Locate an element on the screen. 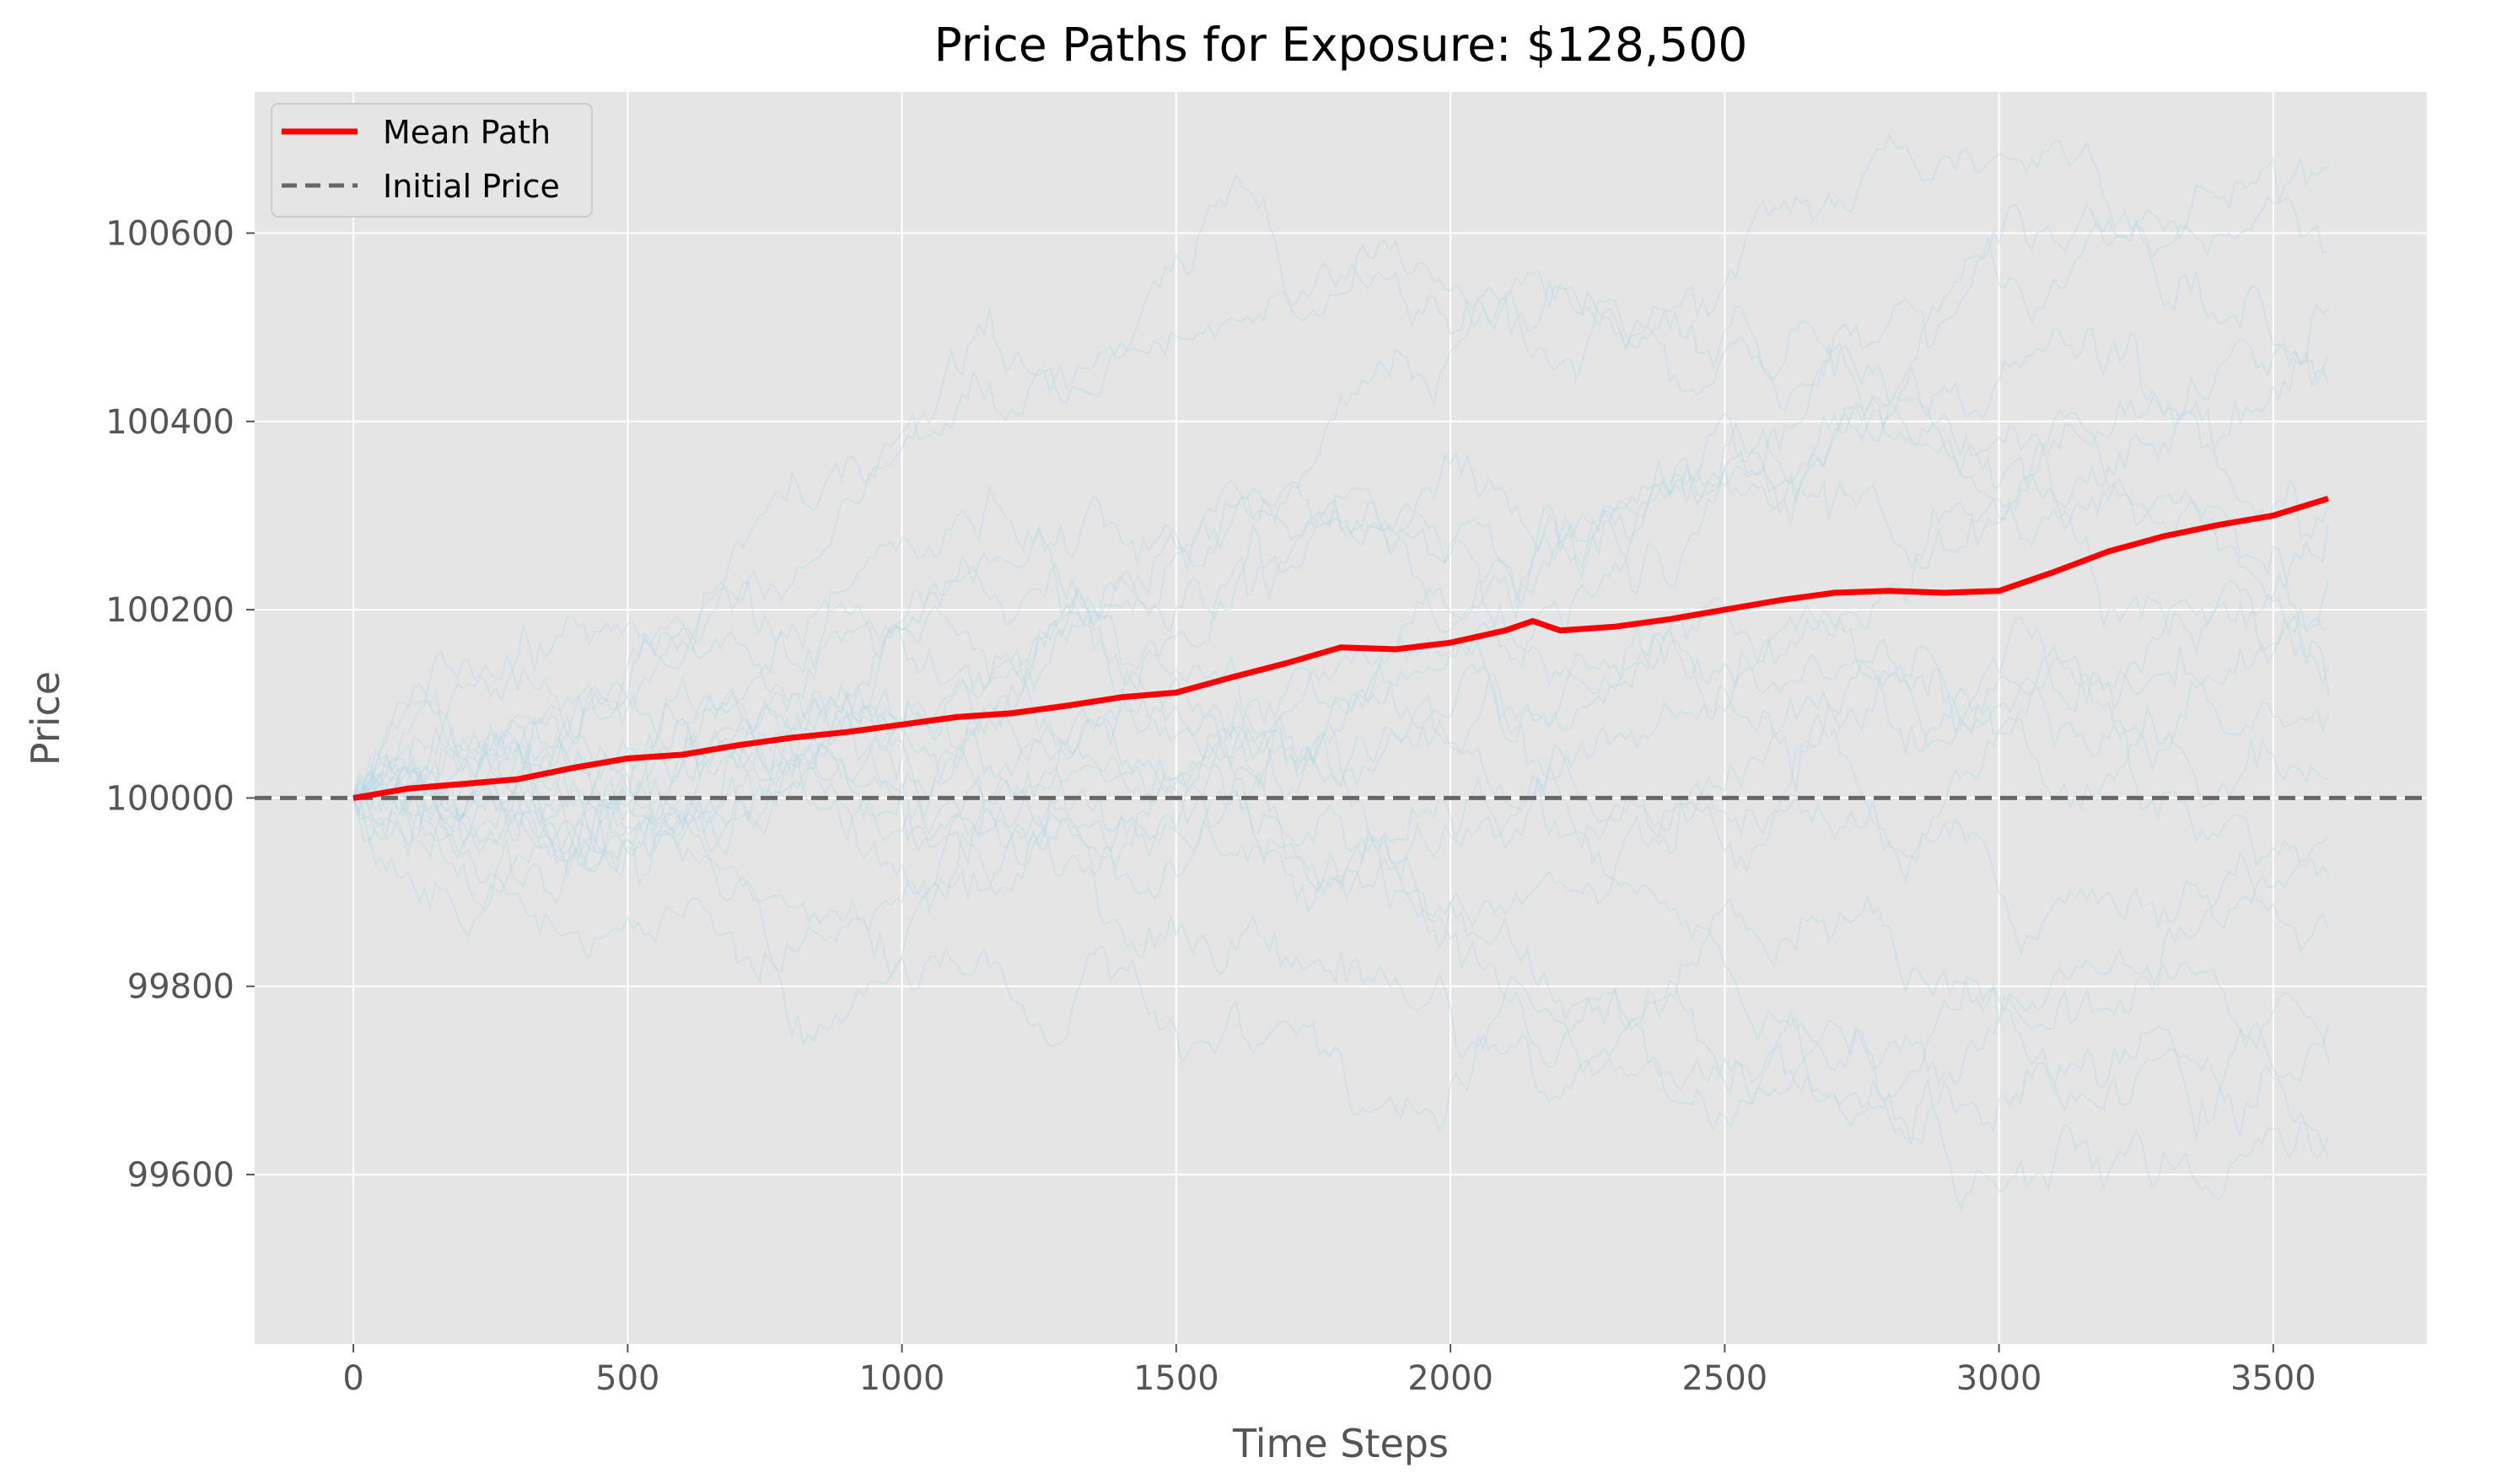 The height and width of the screenshot is (1484, 2496). y-tick-label: 100200 is located at coordinates (169, 610).